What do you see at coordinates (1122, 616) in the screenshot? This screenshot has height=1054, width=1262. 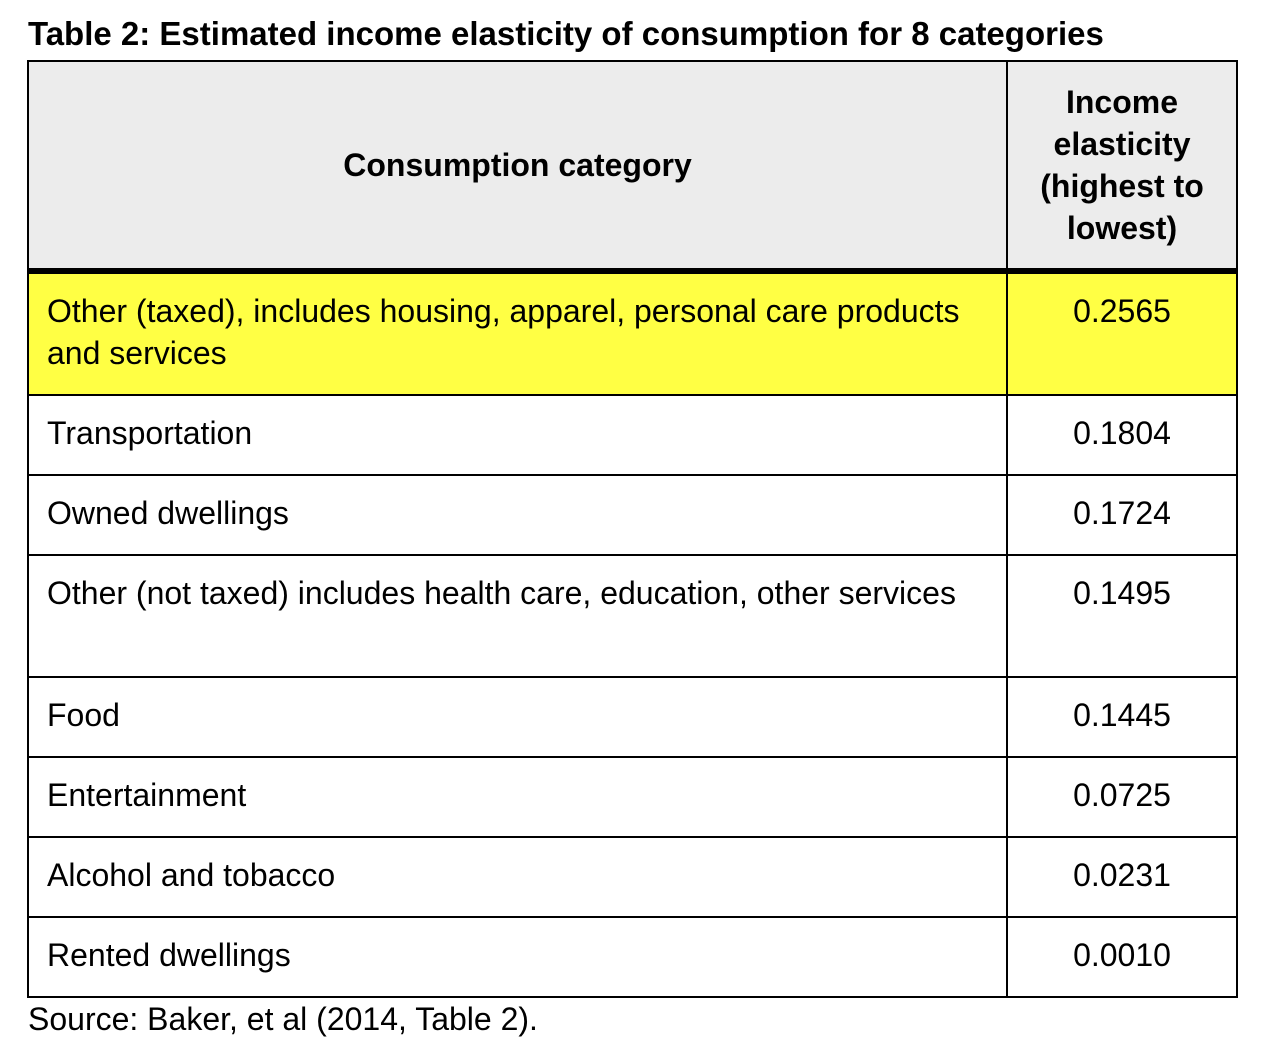 I see `elasticity-cell: 0.1495` at bounding box center [1122, 616].